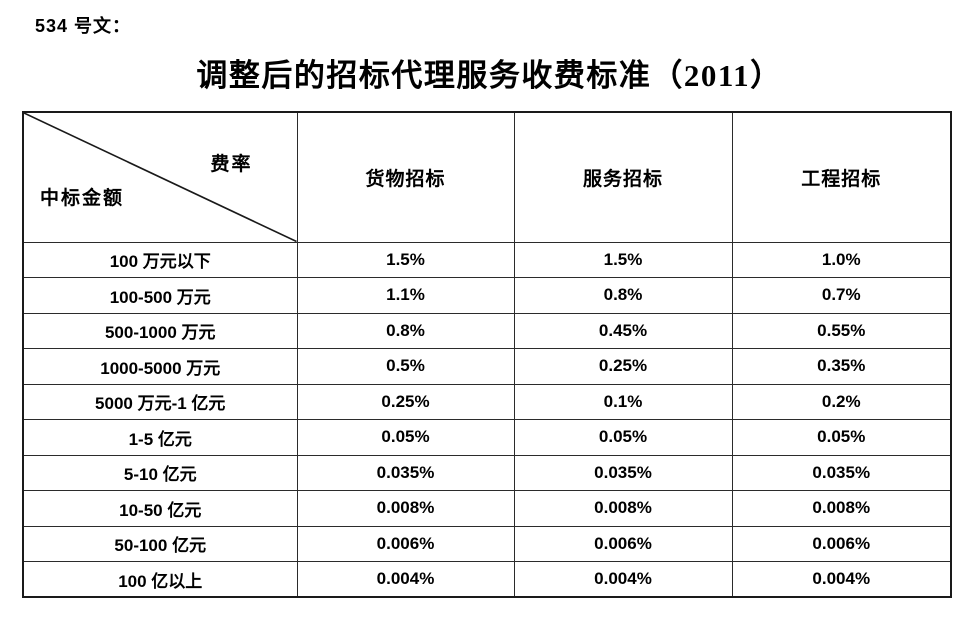 The image size is (979, 629). What do you see at coordinates (405, 295) in the screenshot?
I see `rate-cell: 1.1%` at bounding box center [405, 295].